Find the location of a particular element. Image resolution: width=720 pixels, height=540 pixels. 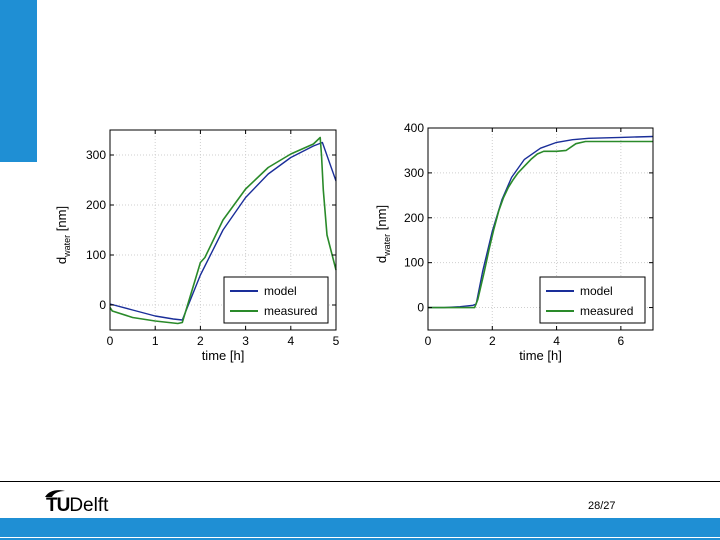

x-tick-label: 3 is located at coordinates (245, 341).